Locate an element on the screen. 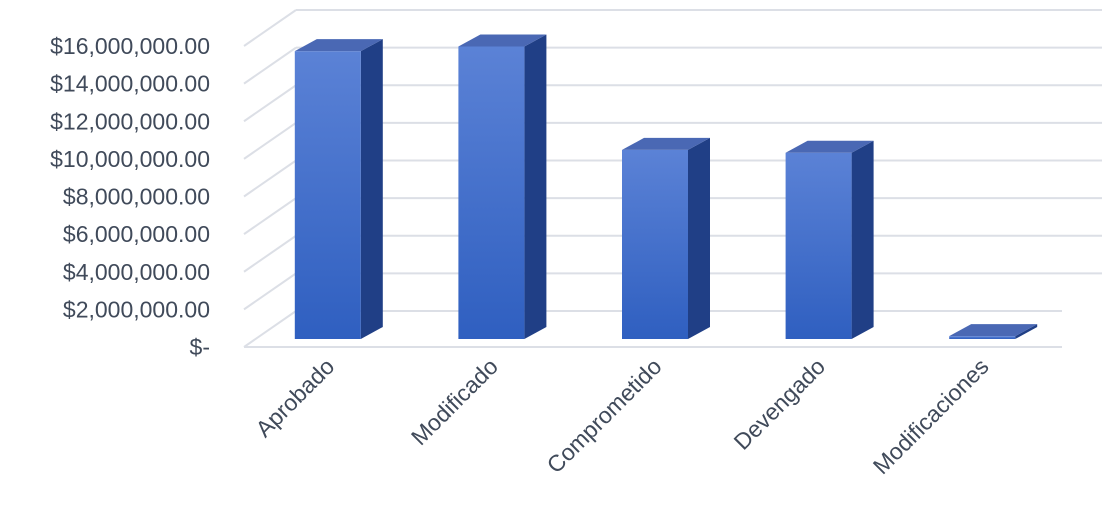  y-tick-label: $14,000,000.00 is located at coordinates (130, 84).